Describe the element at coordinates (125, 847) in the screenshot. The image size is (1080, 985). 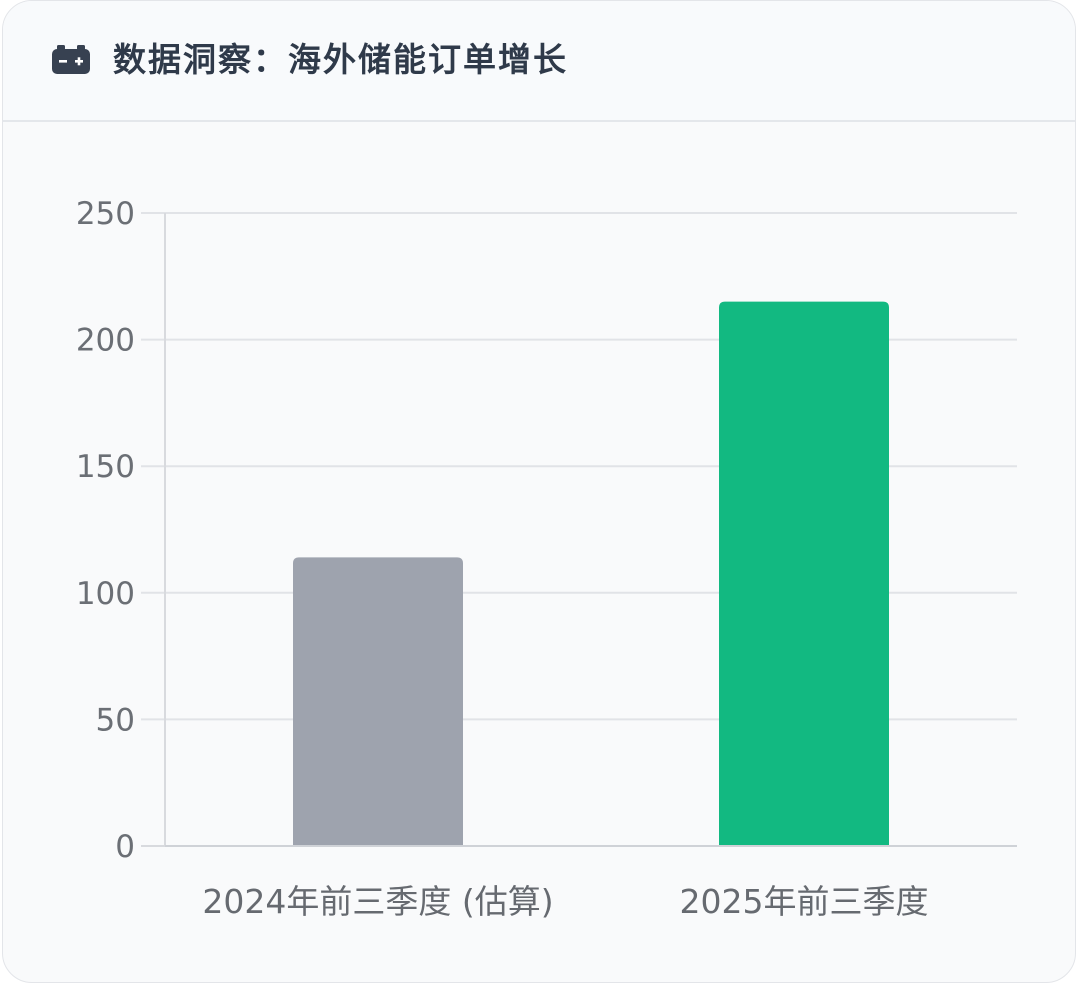
I see `y-tick-label: 0` at that location.